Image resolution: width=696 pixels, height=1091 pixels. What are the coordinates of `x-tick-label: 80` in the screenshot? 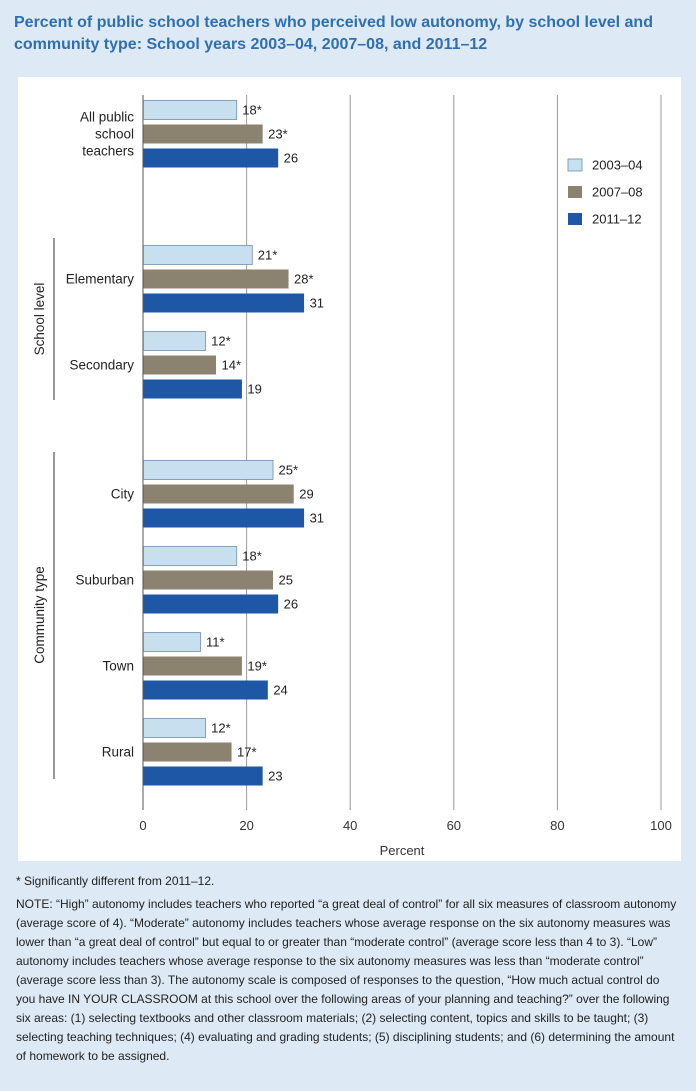 It's located at (557, 825).